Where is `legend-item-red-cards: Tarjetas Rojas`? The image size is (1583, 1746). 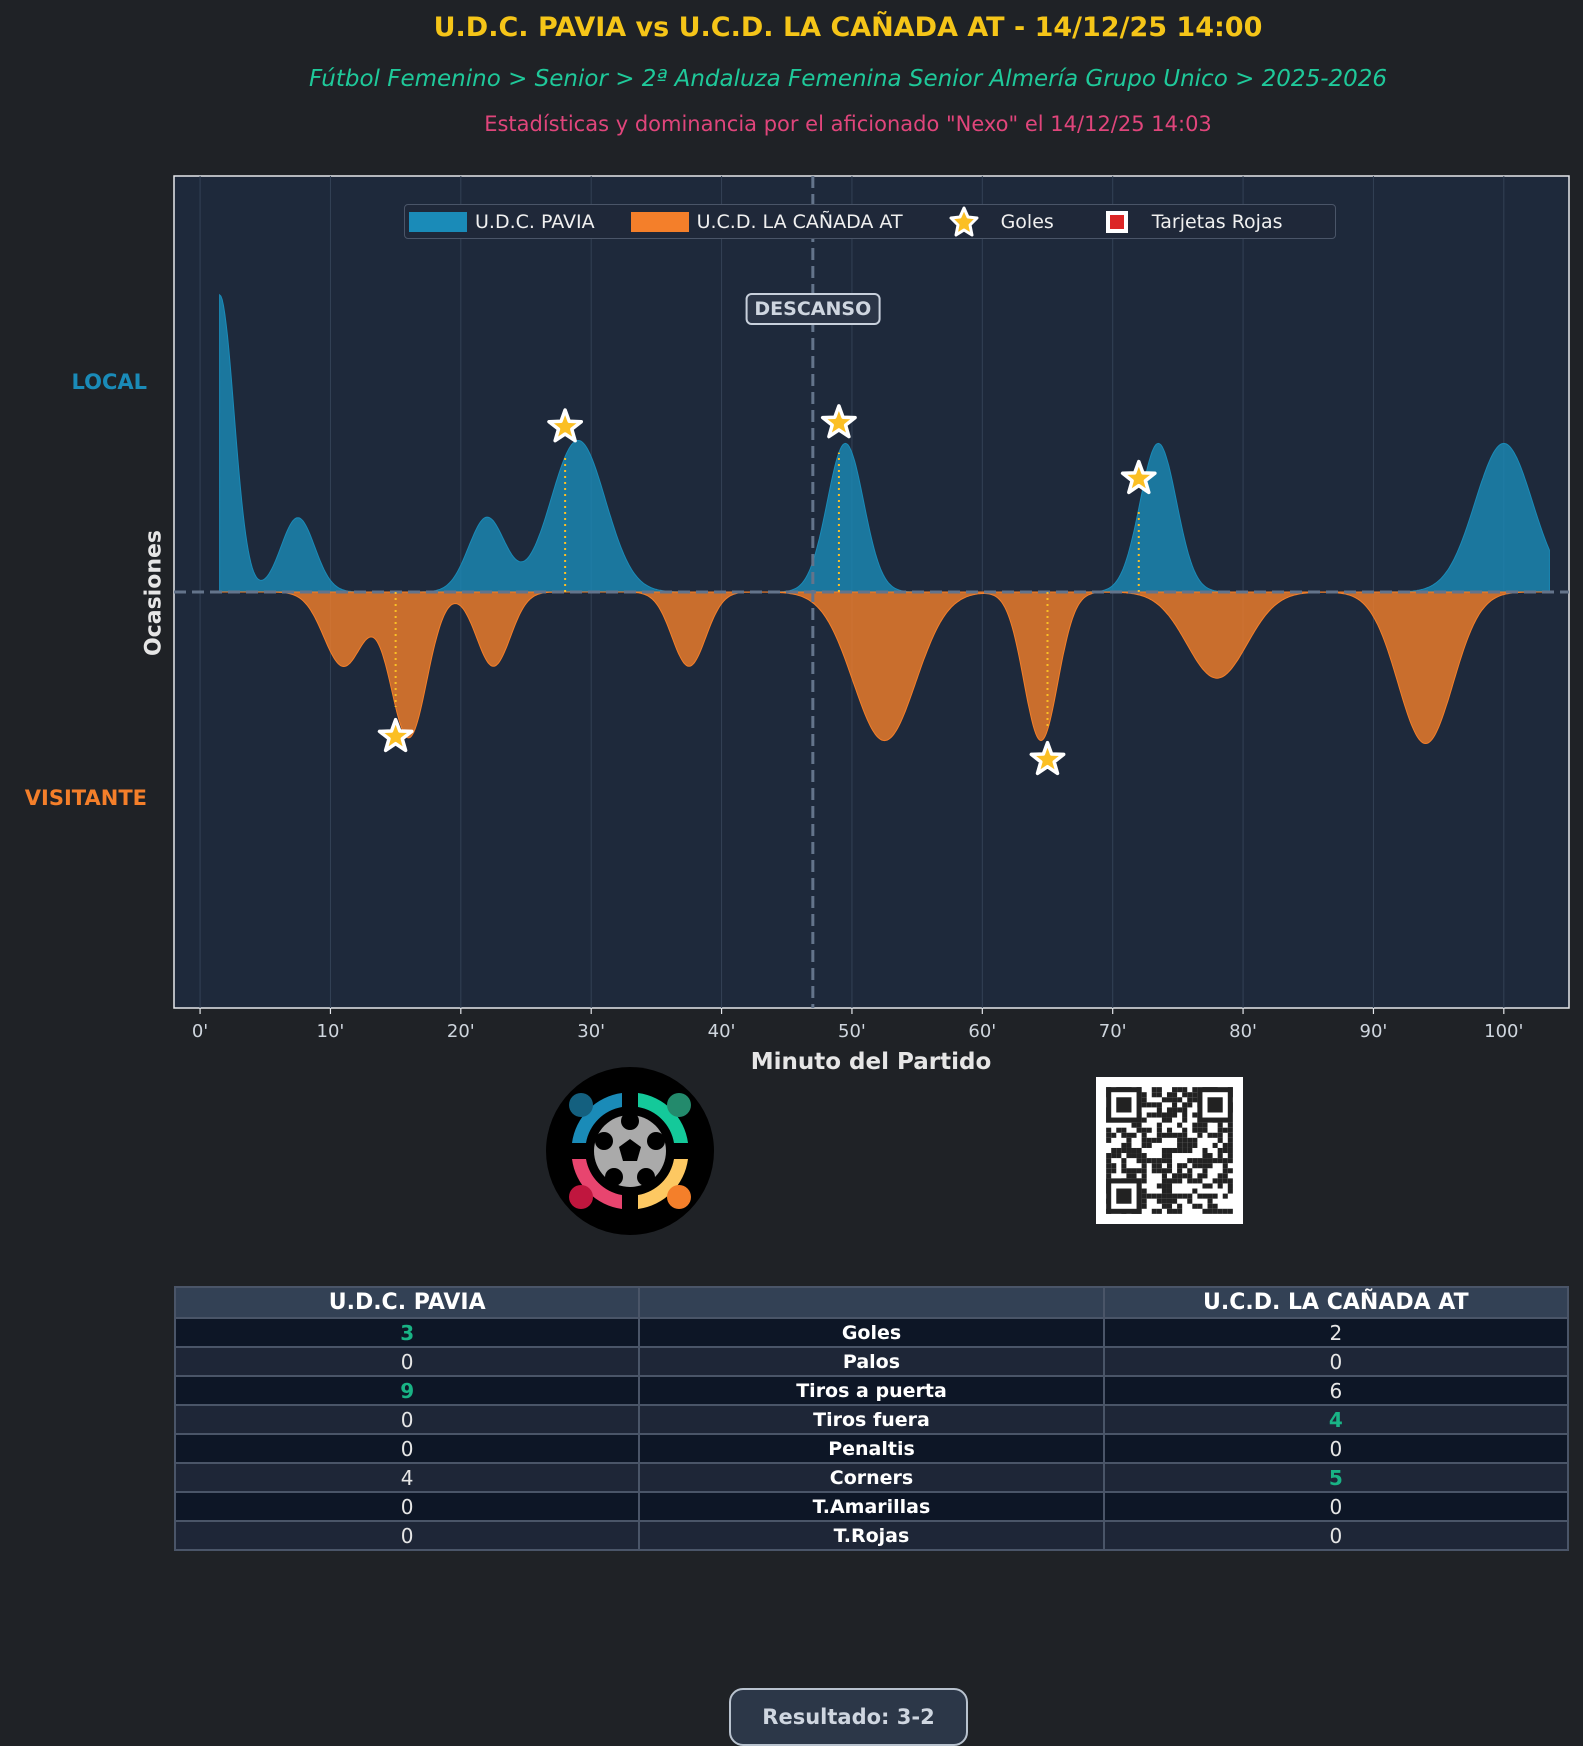 legend-item-red-cards: Tarjetas Rojas is located at coordinates (1194, 221).